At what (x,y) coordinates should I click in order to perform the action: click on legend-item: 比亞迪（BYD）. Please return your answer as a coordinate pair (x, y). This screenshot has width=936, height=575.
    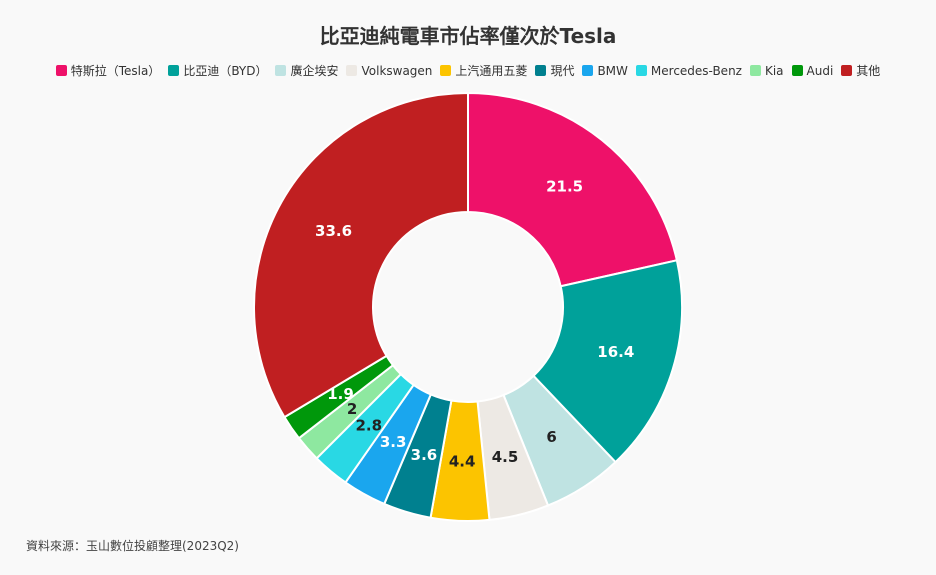
    Looking at the image, I should click on (217, 70).